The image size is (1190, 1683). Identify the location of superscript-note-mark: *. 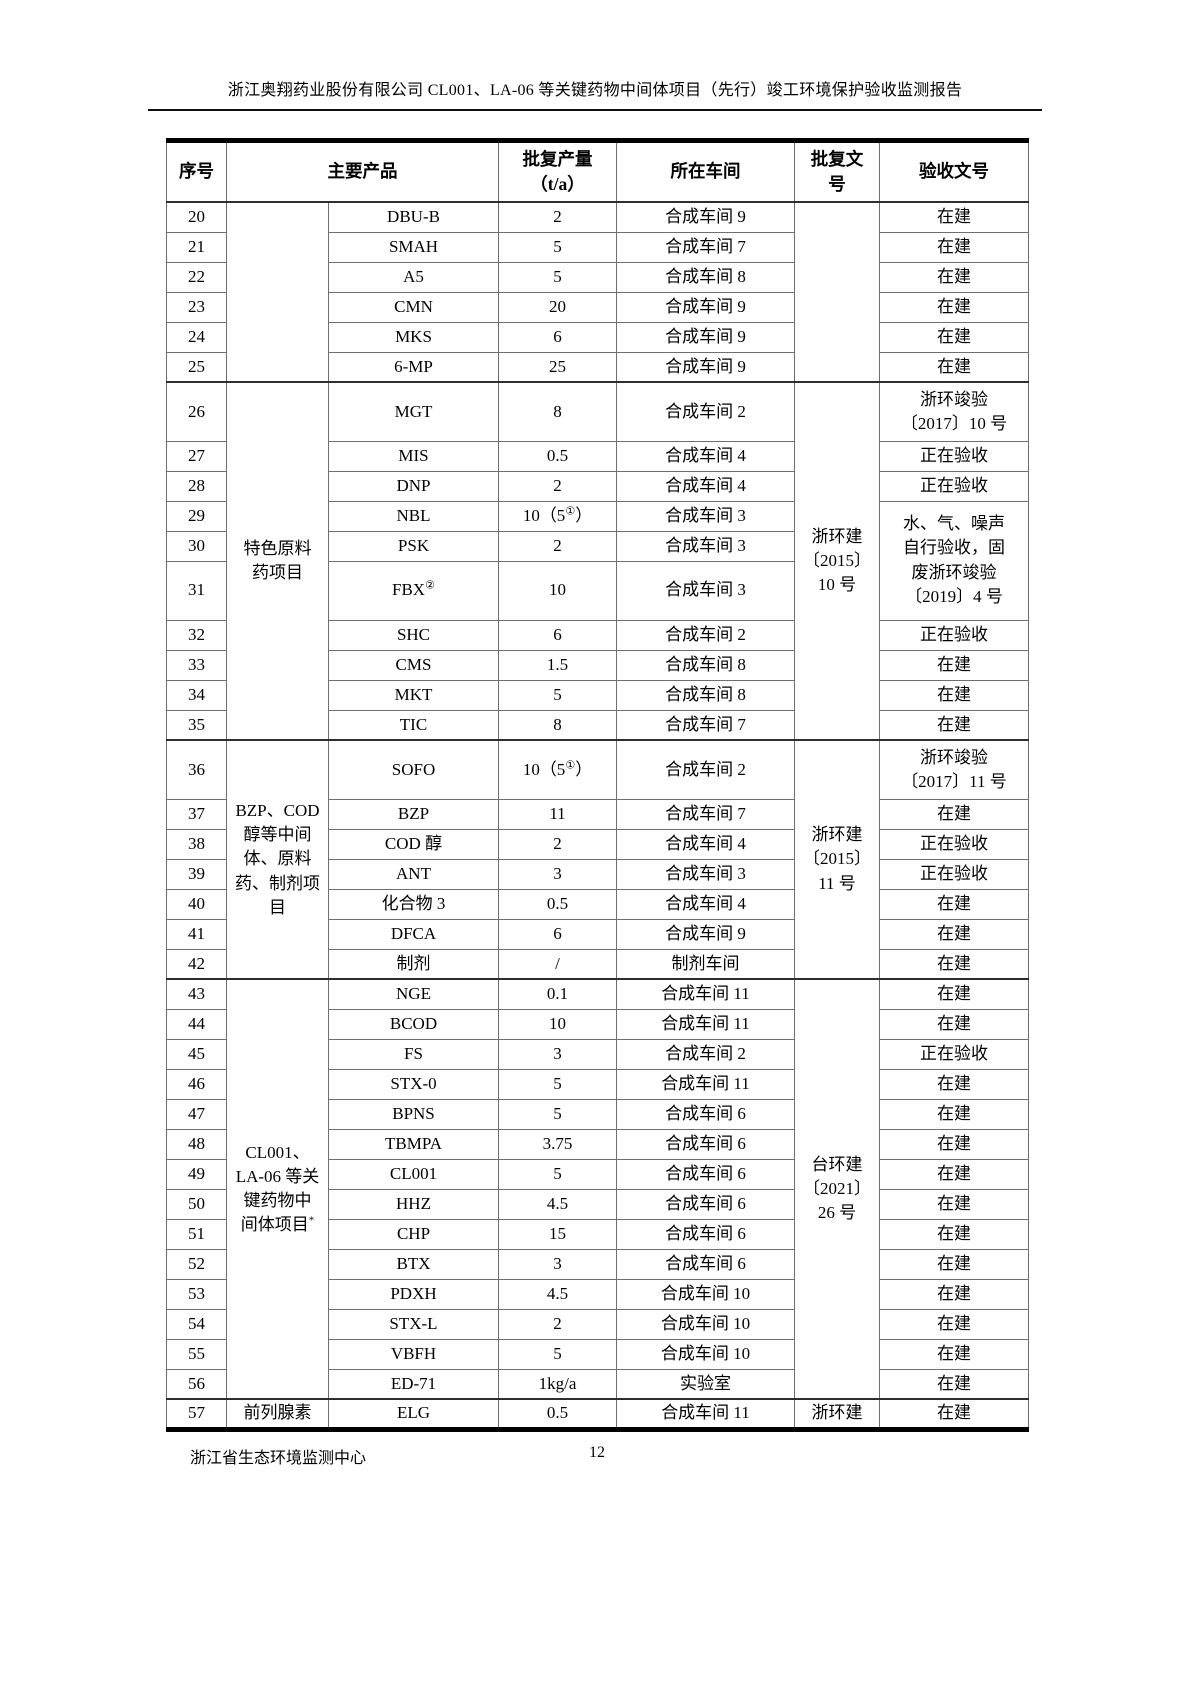
(311, 1220).